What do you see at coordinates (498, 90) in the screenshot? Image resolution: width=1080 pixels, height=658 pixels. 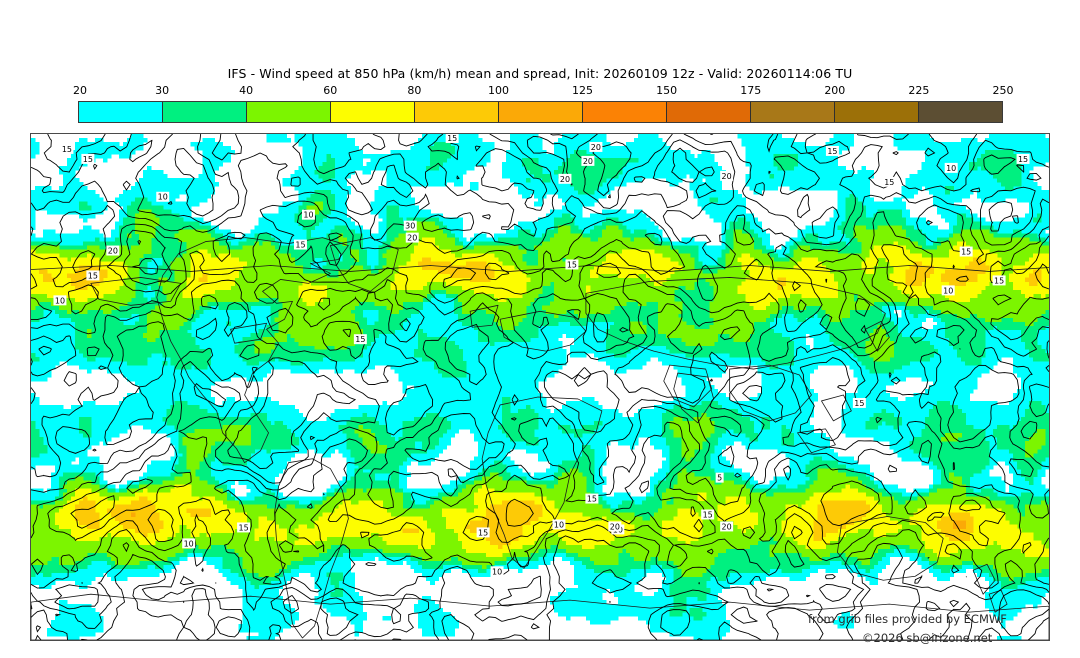 I see `colorbar-tick: 100` at bounding box center [498, 90].